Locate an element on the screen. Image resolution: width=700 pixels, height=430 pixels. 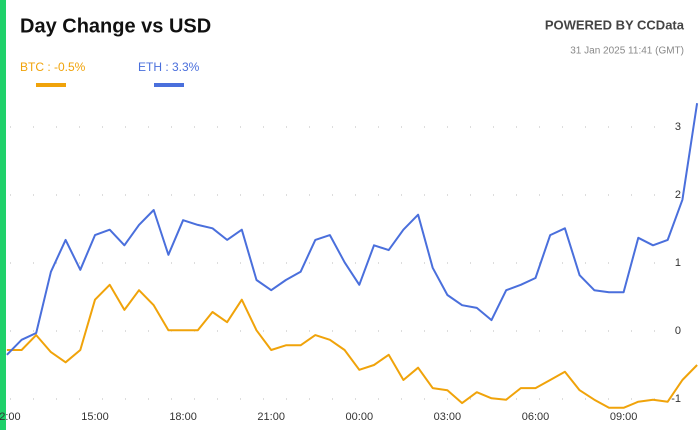
legend-label: BTC : -0.5% is located at coordinates (53, 67).